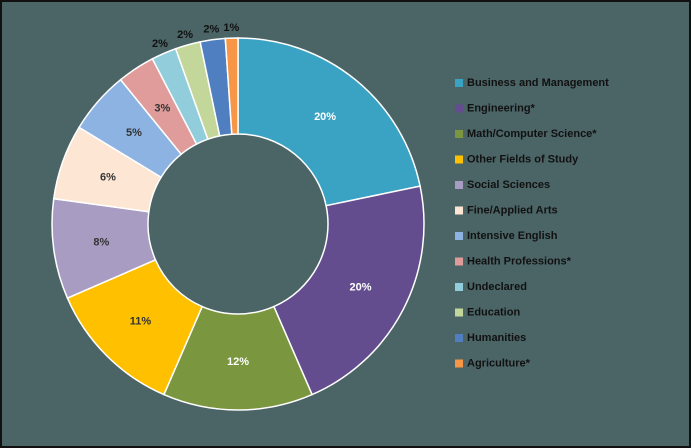 This screenshot has height=448, width=691. Describe the element at coordinates (134, 133) in the screenshot. I see `data-label: 5%` at that location.